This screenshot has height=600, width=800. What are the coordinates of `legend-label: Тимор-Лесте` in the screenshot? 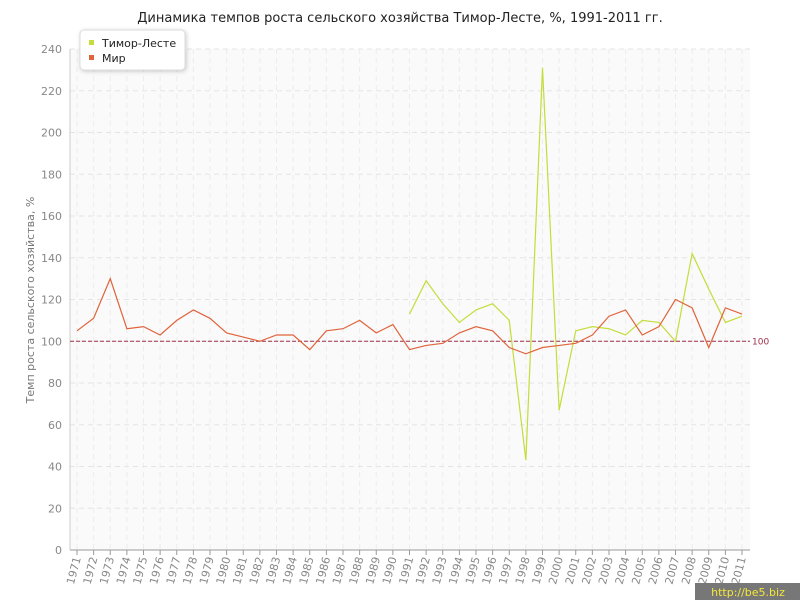 It's located at (138, 43).